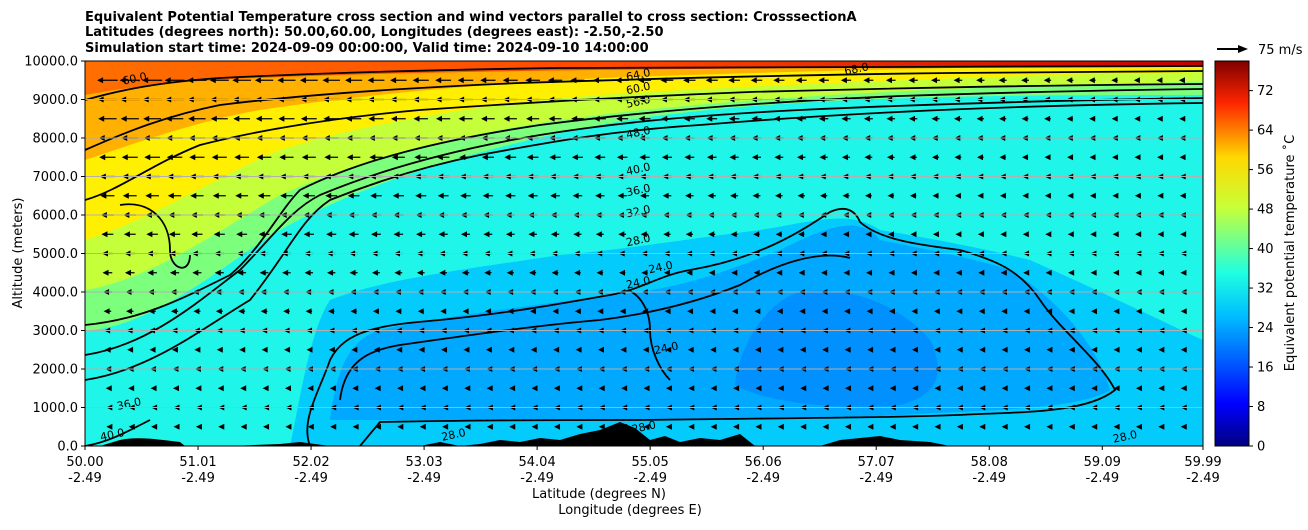 The image size is (1308, 530). What do you see at coordinates (453, 435) in the screenshot?
I see `contour-label: 28.0` at bounding box center [453, 435].